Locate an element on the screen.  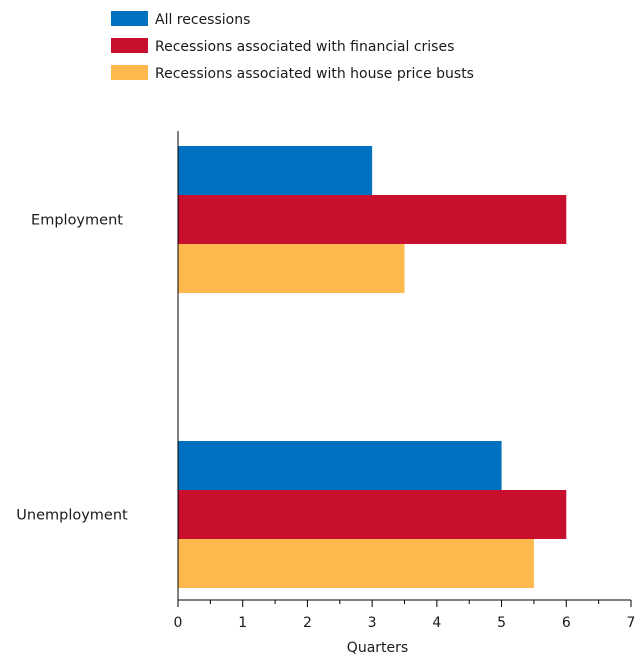
category-label: Unemployment is located at coordinates (72, 516).